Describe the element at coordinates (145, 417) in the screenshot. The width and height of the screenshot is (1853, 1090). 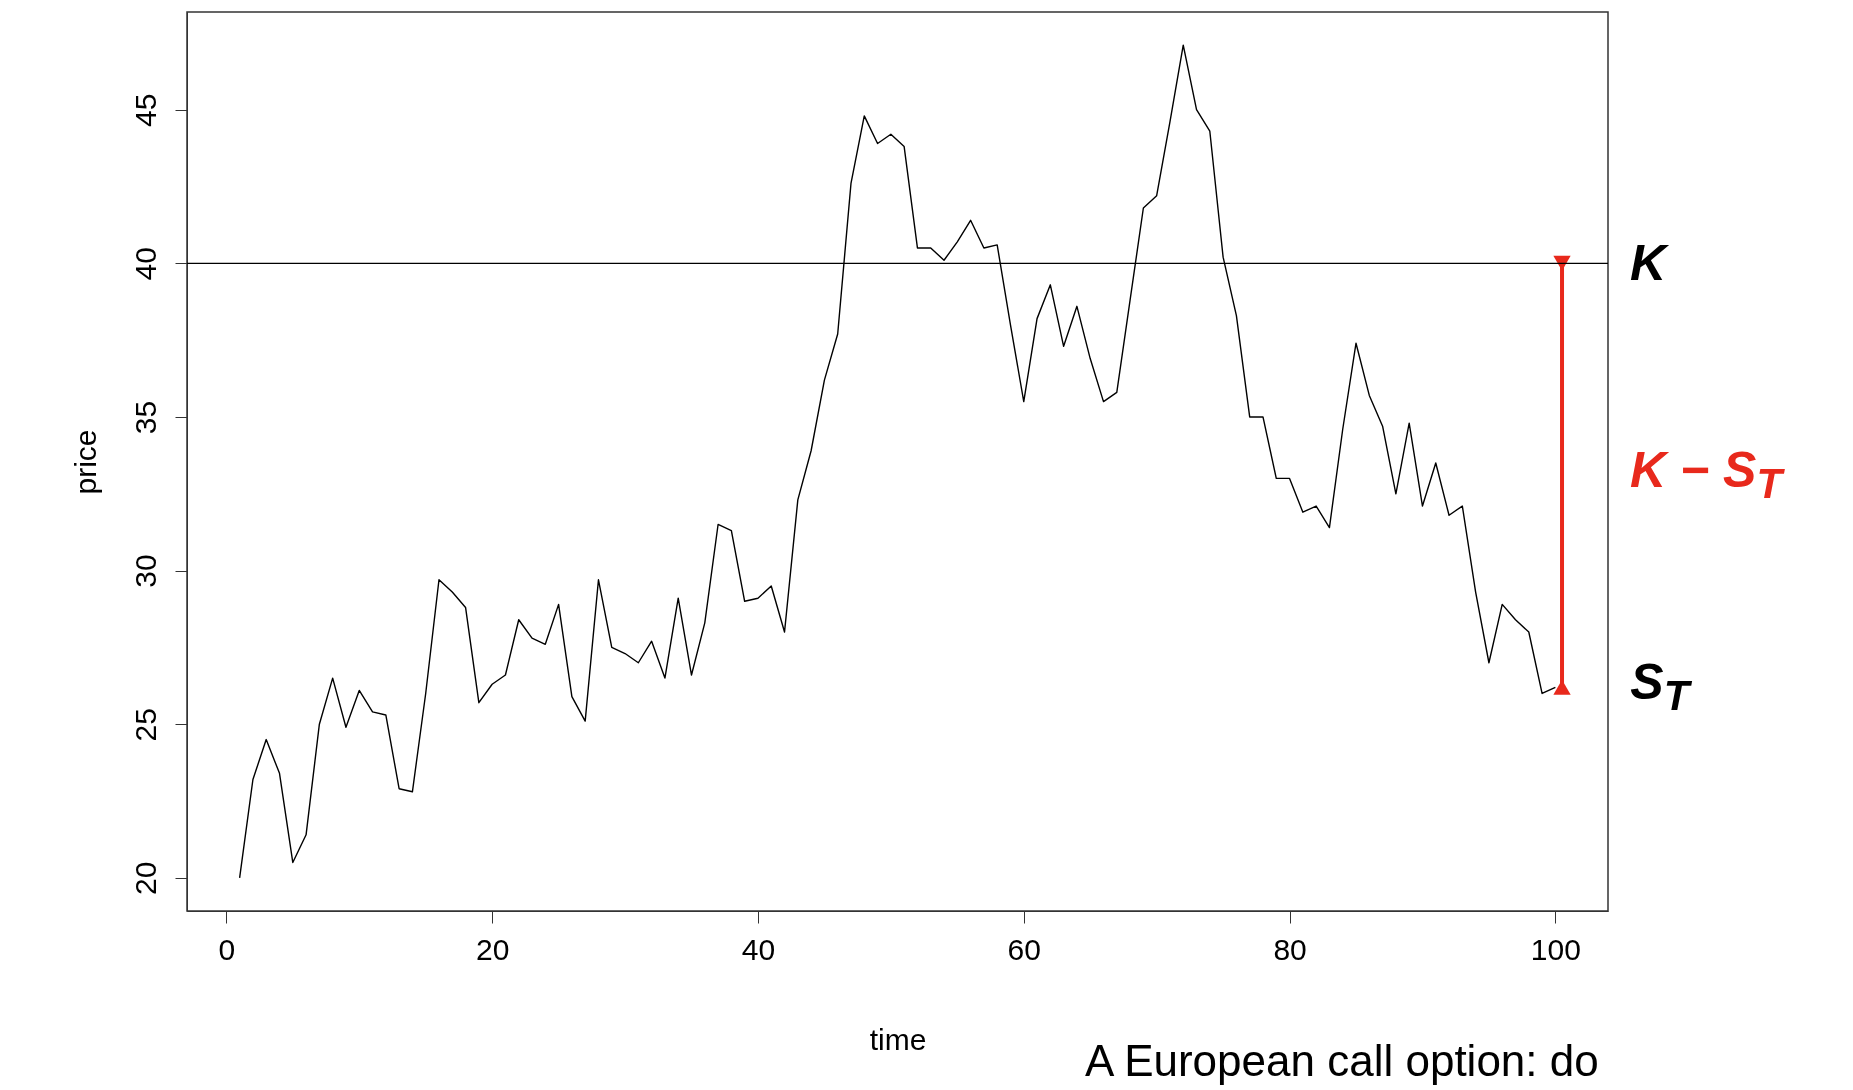
I see `y-tick-label: 35` at that location.